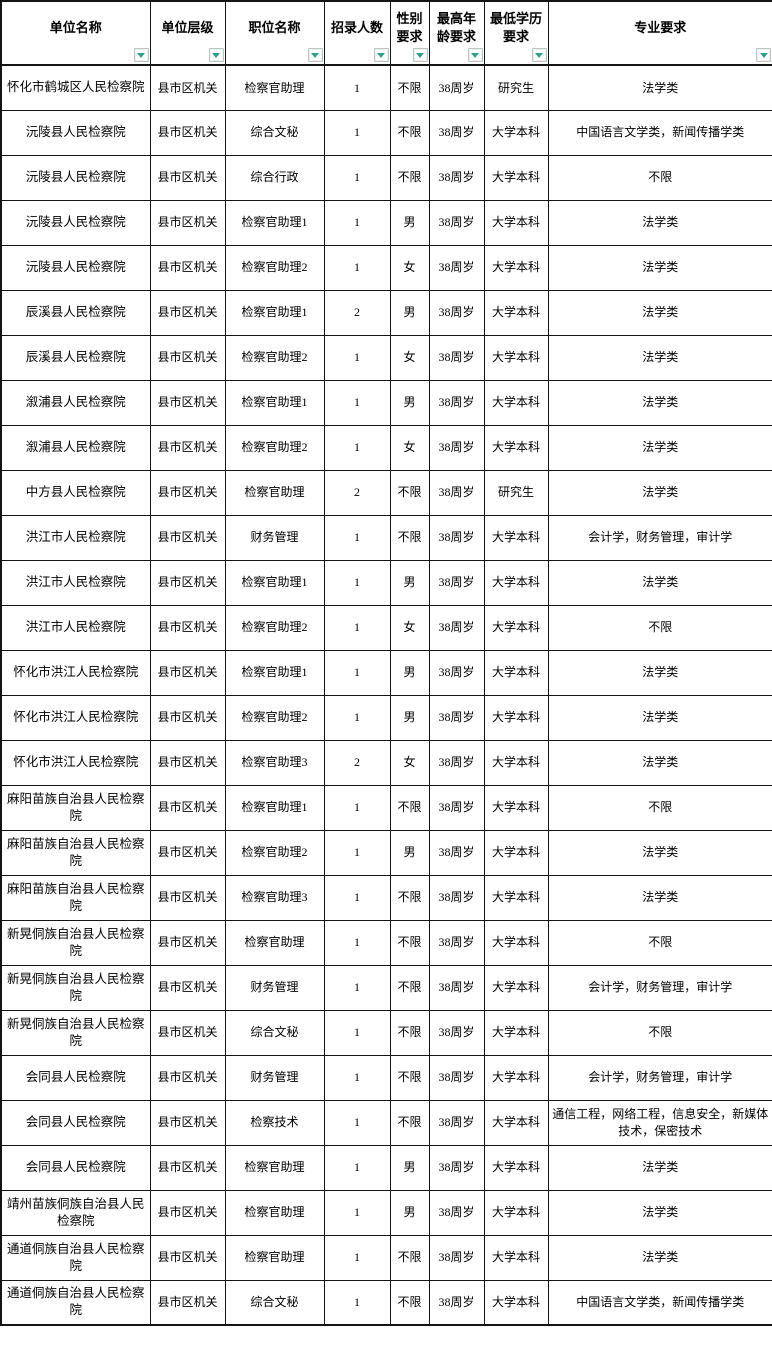 This screenshot has width=772, height=1354. Describe the element at coordinates (386, 582) in the screenshot. I see `table-row: 洪江市人民检察院 县市区机关 检察官助理1 1 男 38周岁 大学本科 法学类` at that location.